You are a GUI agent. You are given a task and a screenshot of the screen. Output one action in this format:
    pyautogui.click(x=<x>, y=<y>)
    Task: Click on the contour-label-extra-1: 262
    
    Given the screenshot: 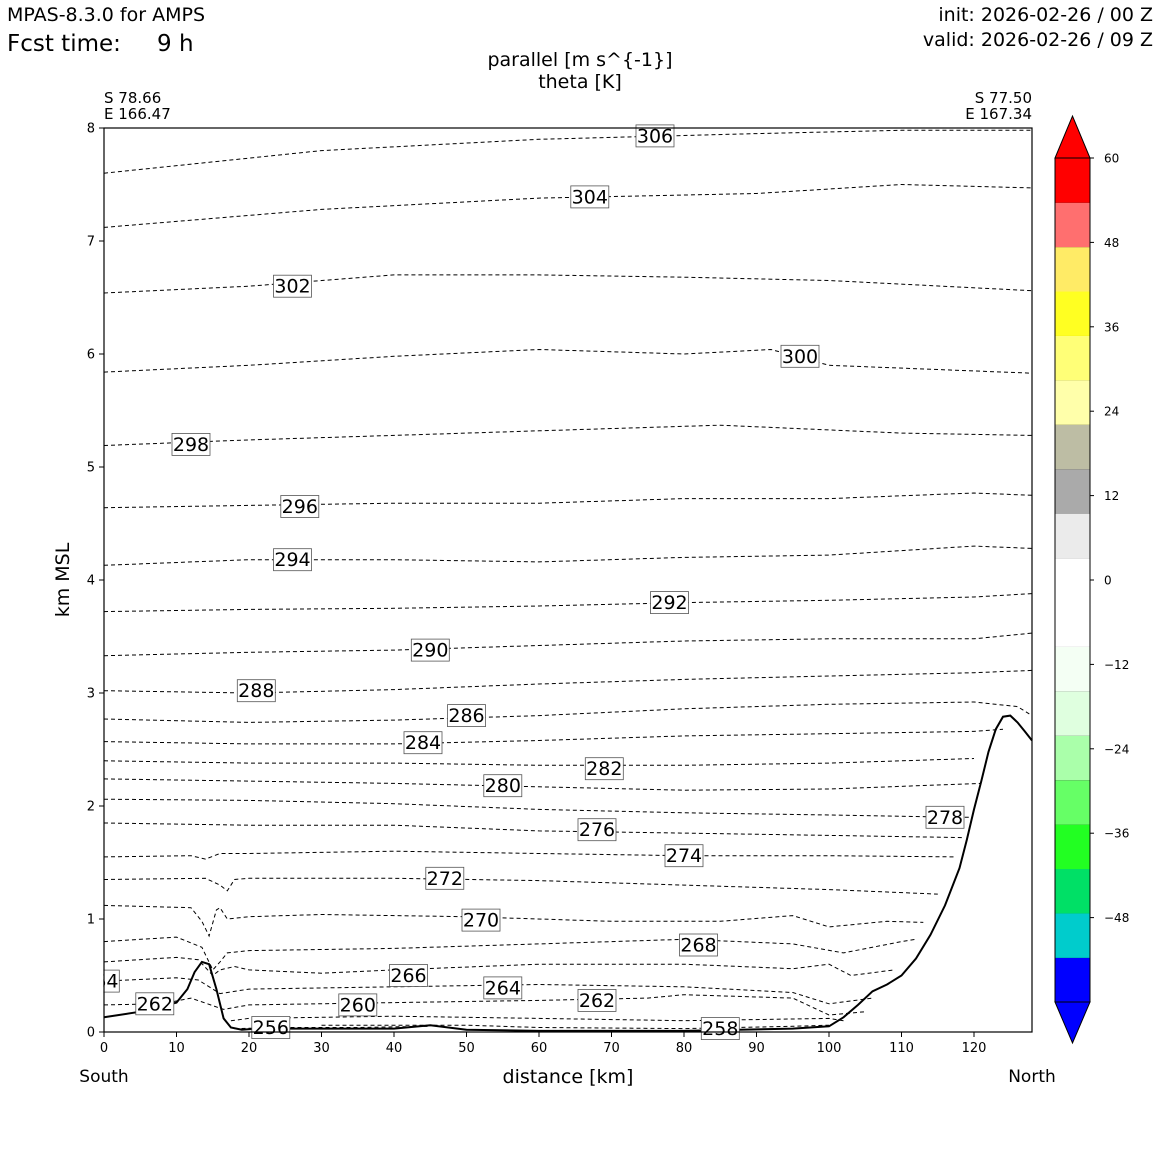 What is the action you would take?
    pyautogui.click(x=155, y=1004)
    